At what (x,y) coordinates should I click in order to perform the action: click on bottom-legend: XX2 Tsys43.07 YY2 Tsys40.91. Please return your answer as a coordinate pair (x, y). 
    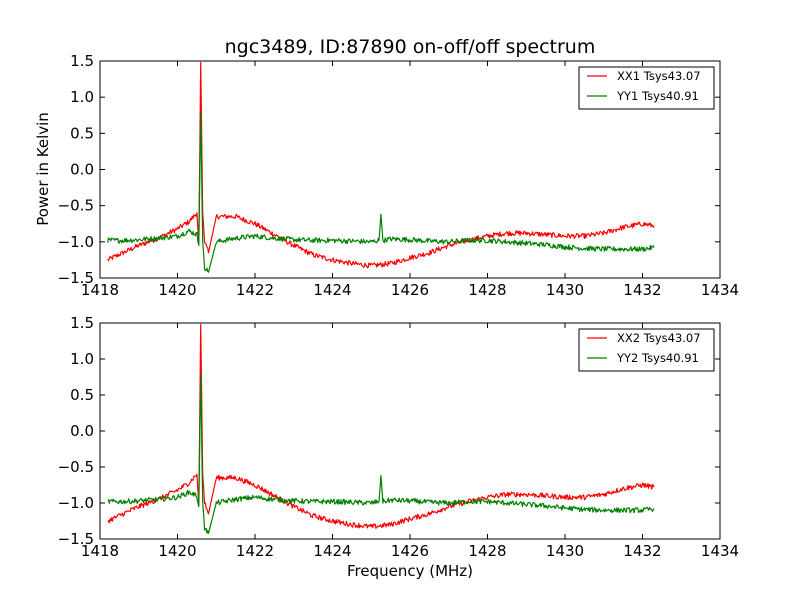
    Looking at the image, I should click on (646, 350).